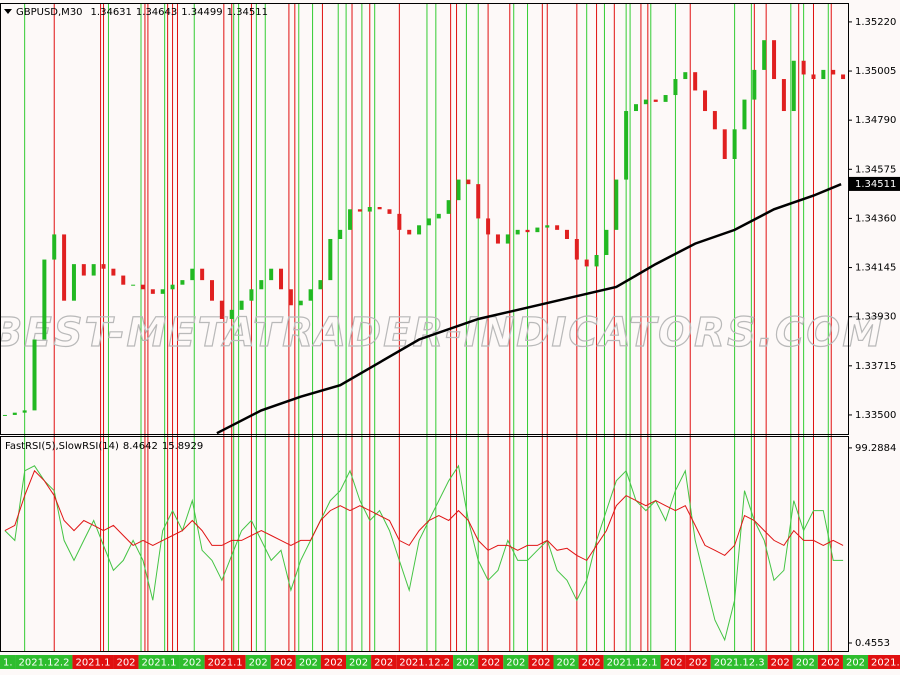 The image size is (900, 675). I want to click on y-tick-label: 1.35005, so click(875, 71).